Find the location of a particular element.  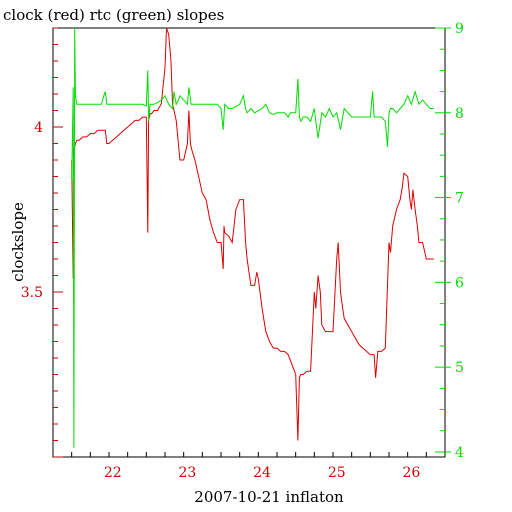

right-tick-label: 8 is located at coordinates (459, 114).